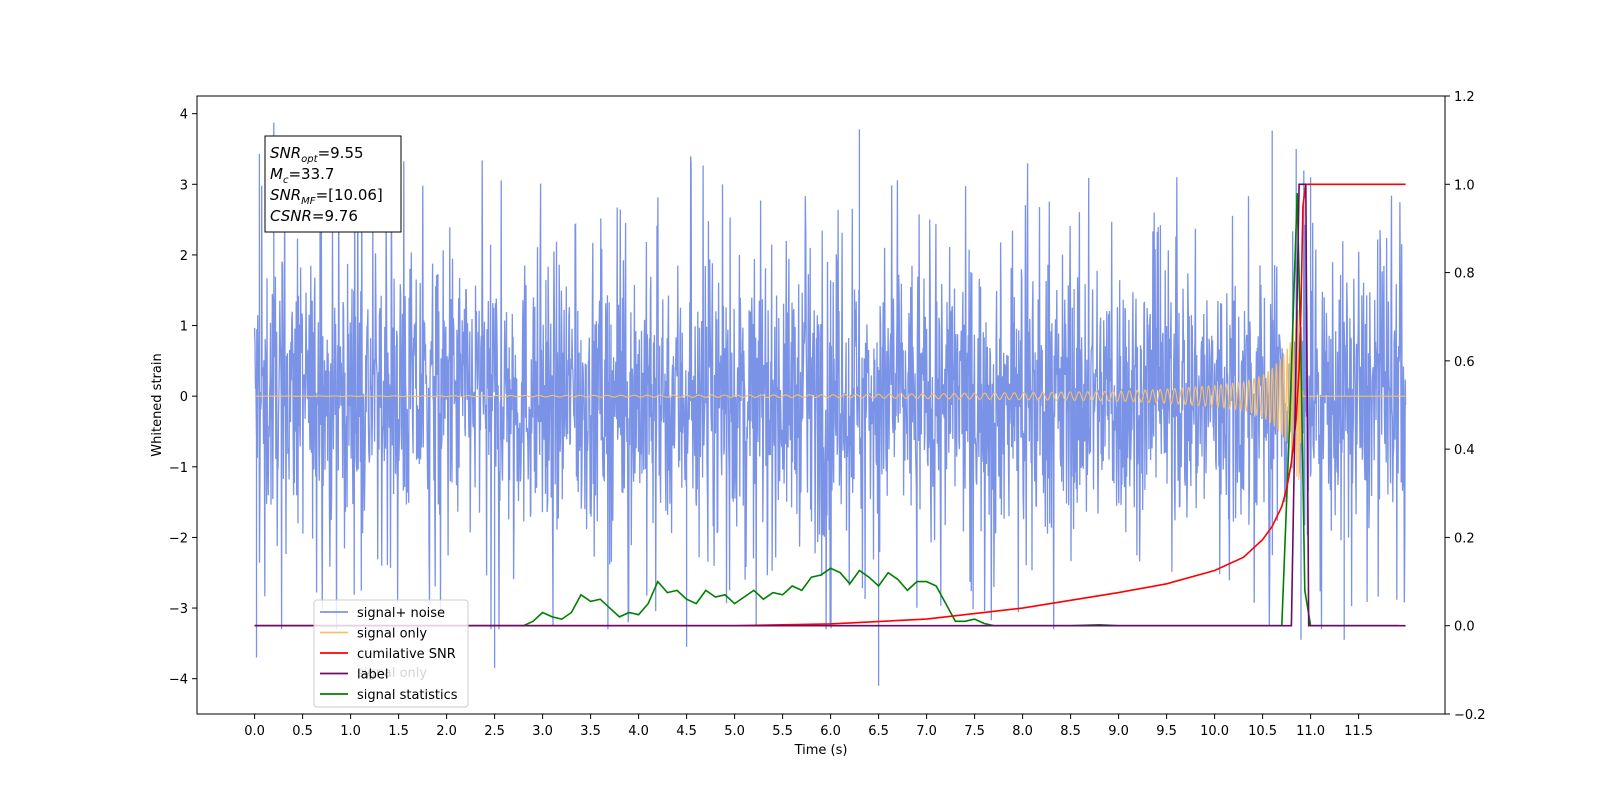 This screenshot has width=1600, height=800. What do you see at coordinates (830, 731) in the screenshot?
I see `x-tick-label: 6.0` at bounding box center [830, 731].